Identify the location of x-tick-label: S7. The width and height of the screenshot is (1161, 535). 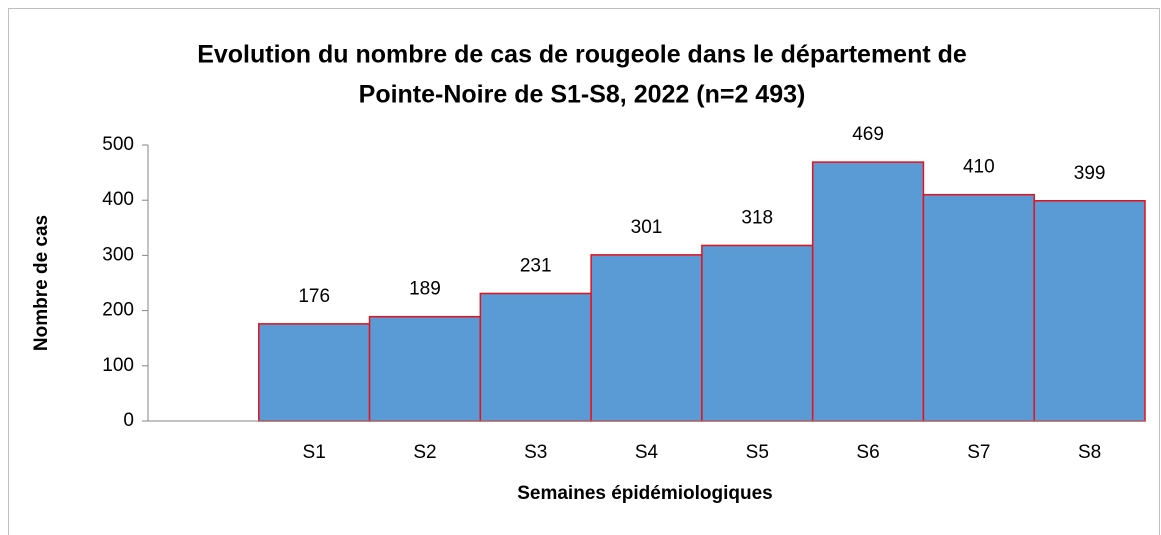
(978, 452).